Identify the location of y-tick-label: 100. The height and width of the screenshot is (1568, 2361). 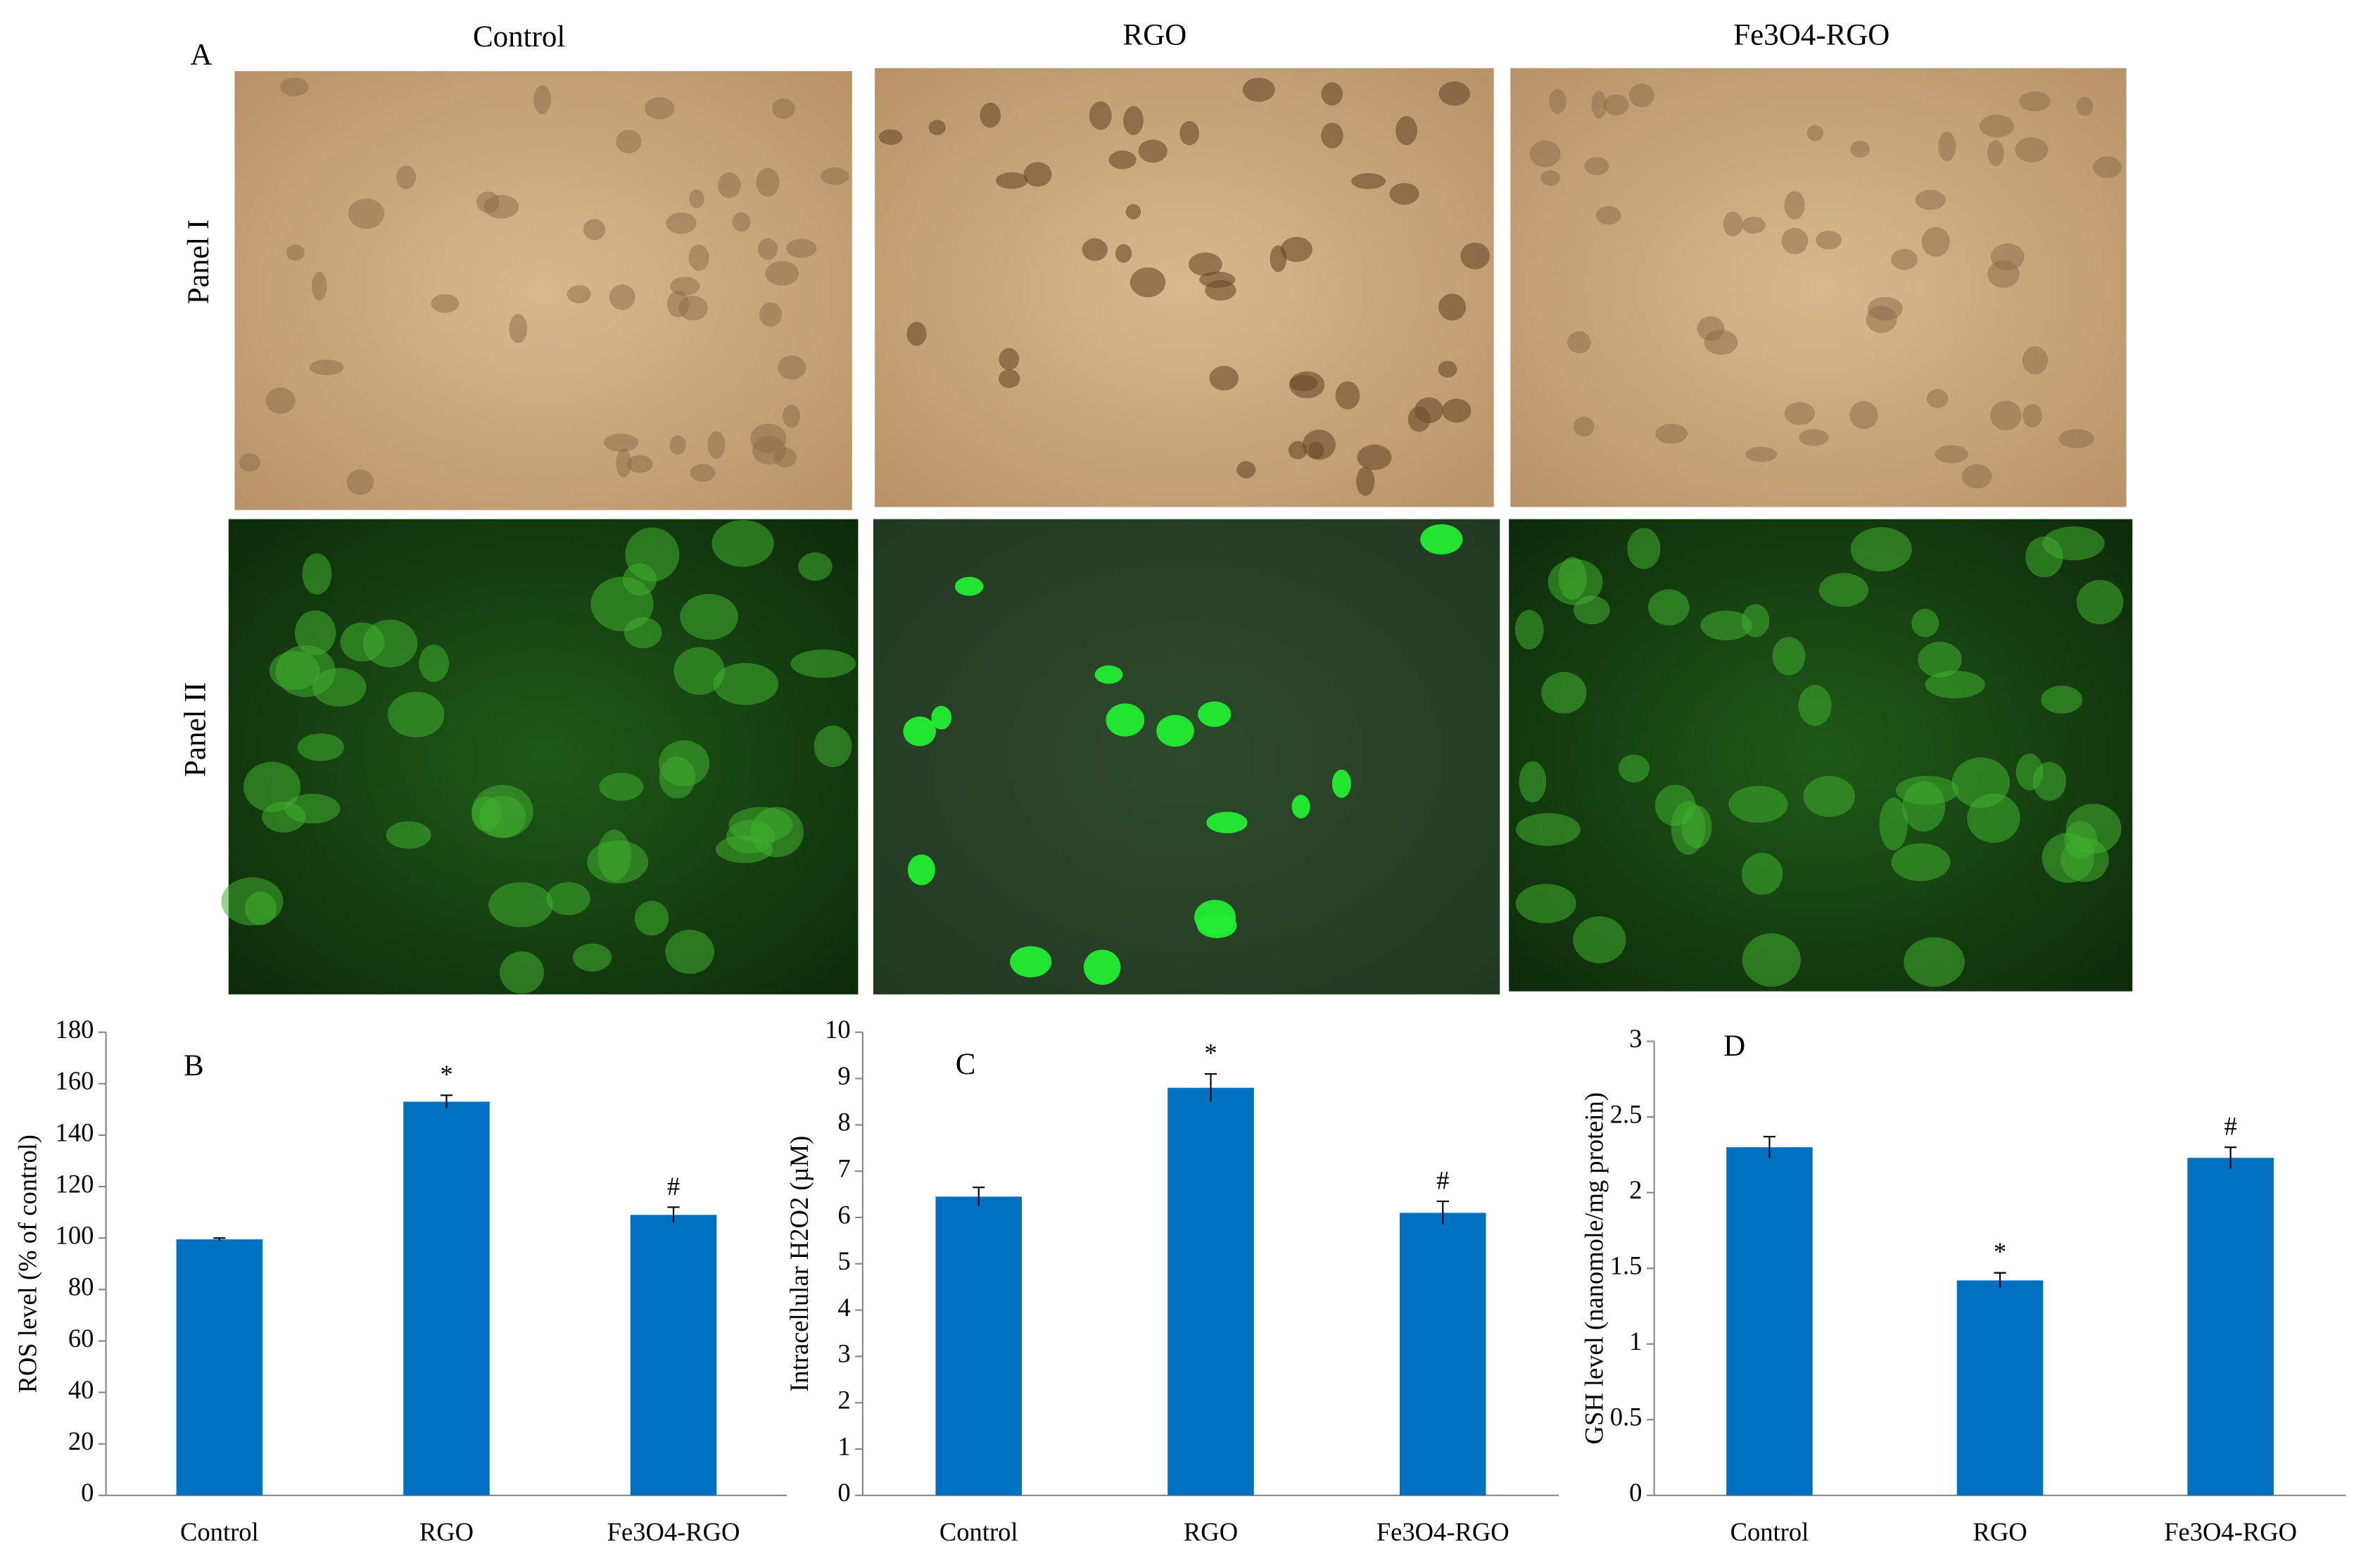
(75, 1235).